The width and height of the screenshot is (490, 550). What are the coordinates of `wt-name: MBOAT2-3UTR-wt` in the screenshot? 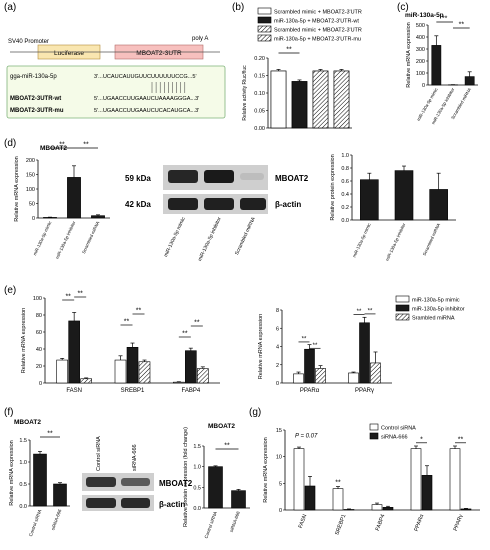 It's located at (35, 99).